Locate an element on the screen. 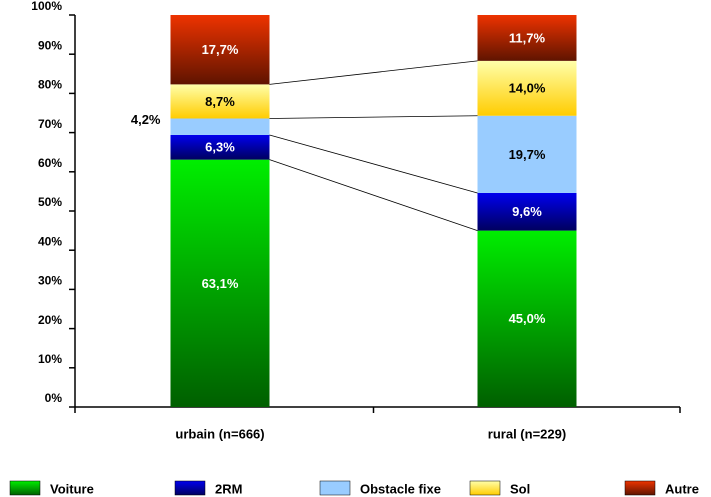  value-label: 17,7% is located at coordinates (220, 49).